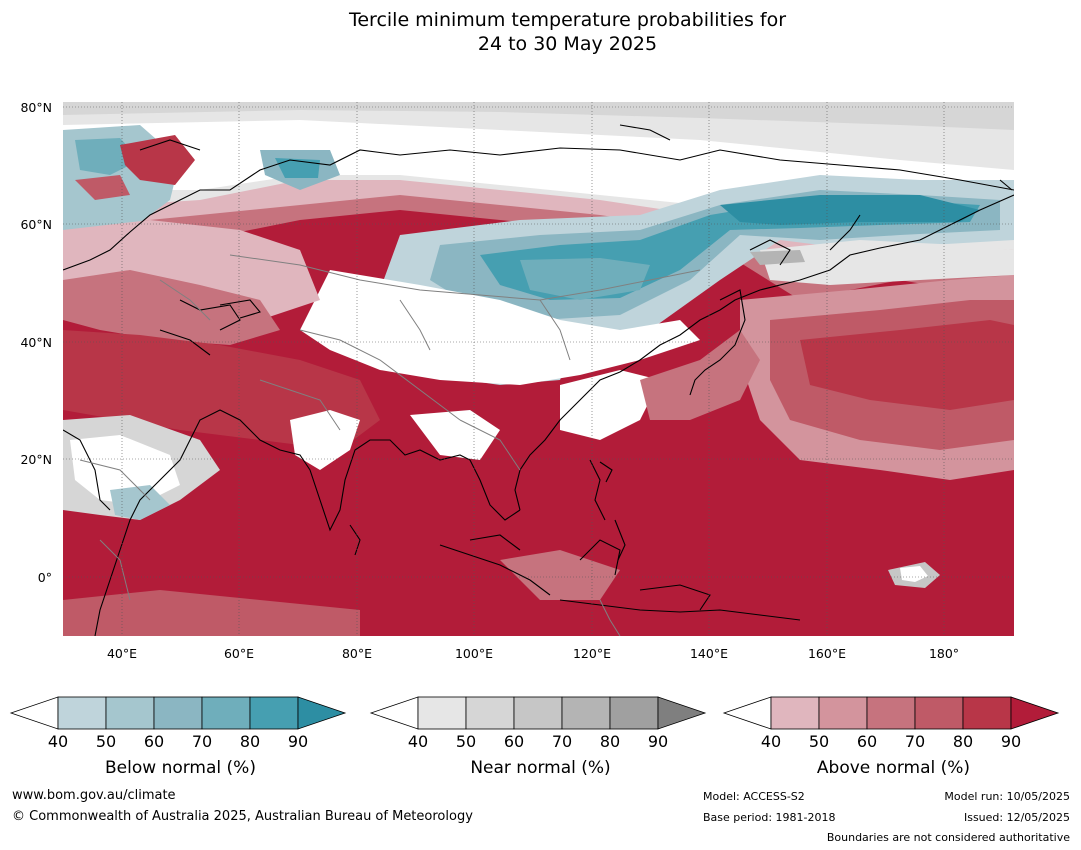  I want to click on near-normal-colorbar: 40 50 60 70 80 90, so click(538, 723).